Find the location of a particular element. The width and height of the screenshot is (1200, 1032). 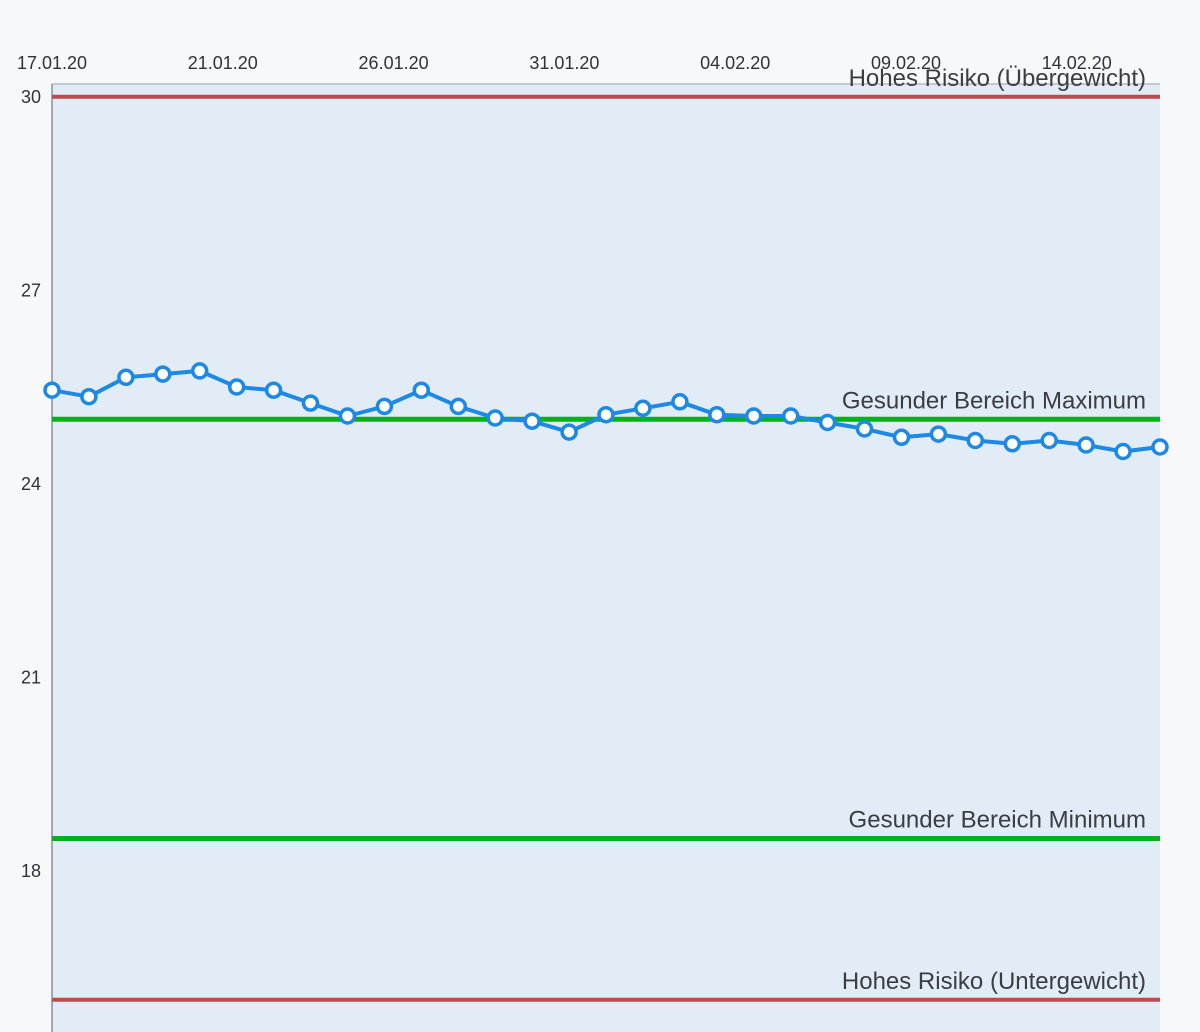

y-tick-label: 30 is located at coordinates (31, 97).